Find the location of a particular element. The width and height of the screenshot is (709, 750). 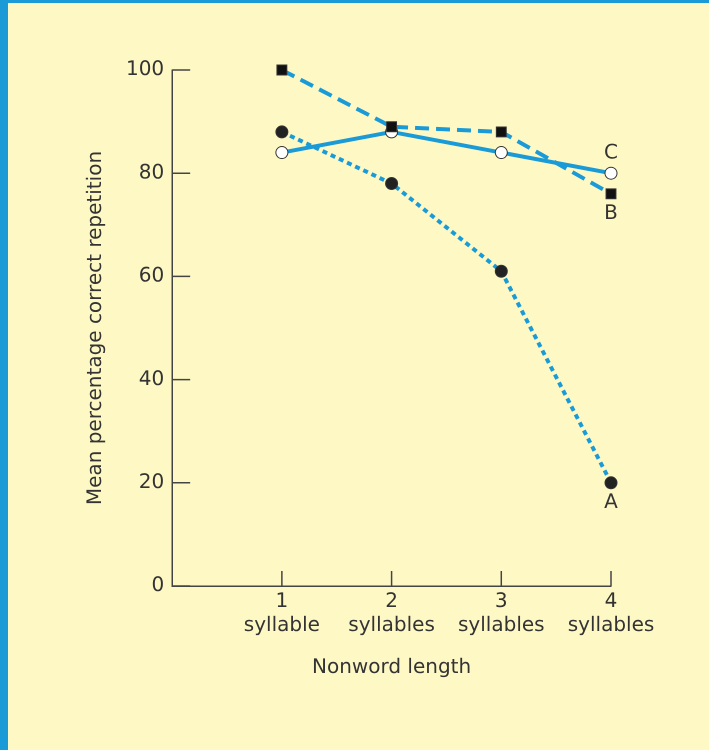

y-tick-label: 40 is located at coordinates (151, 378).